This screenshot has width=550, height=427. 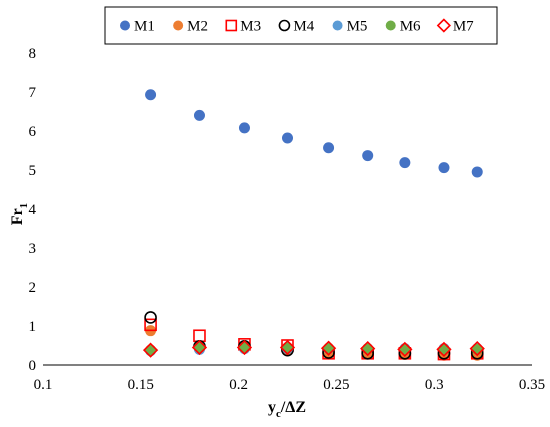 What do you see at coordinates (410, 27) in the screenshot?
I see `legend-label: M6` at bounding box center [410, 27].